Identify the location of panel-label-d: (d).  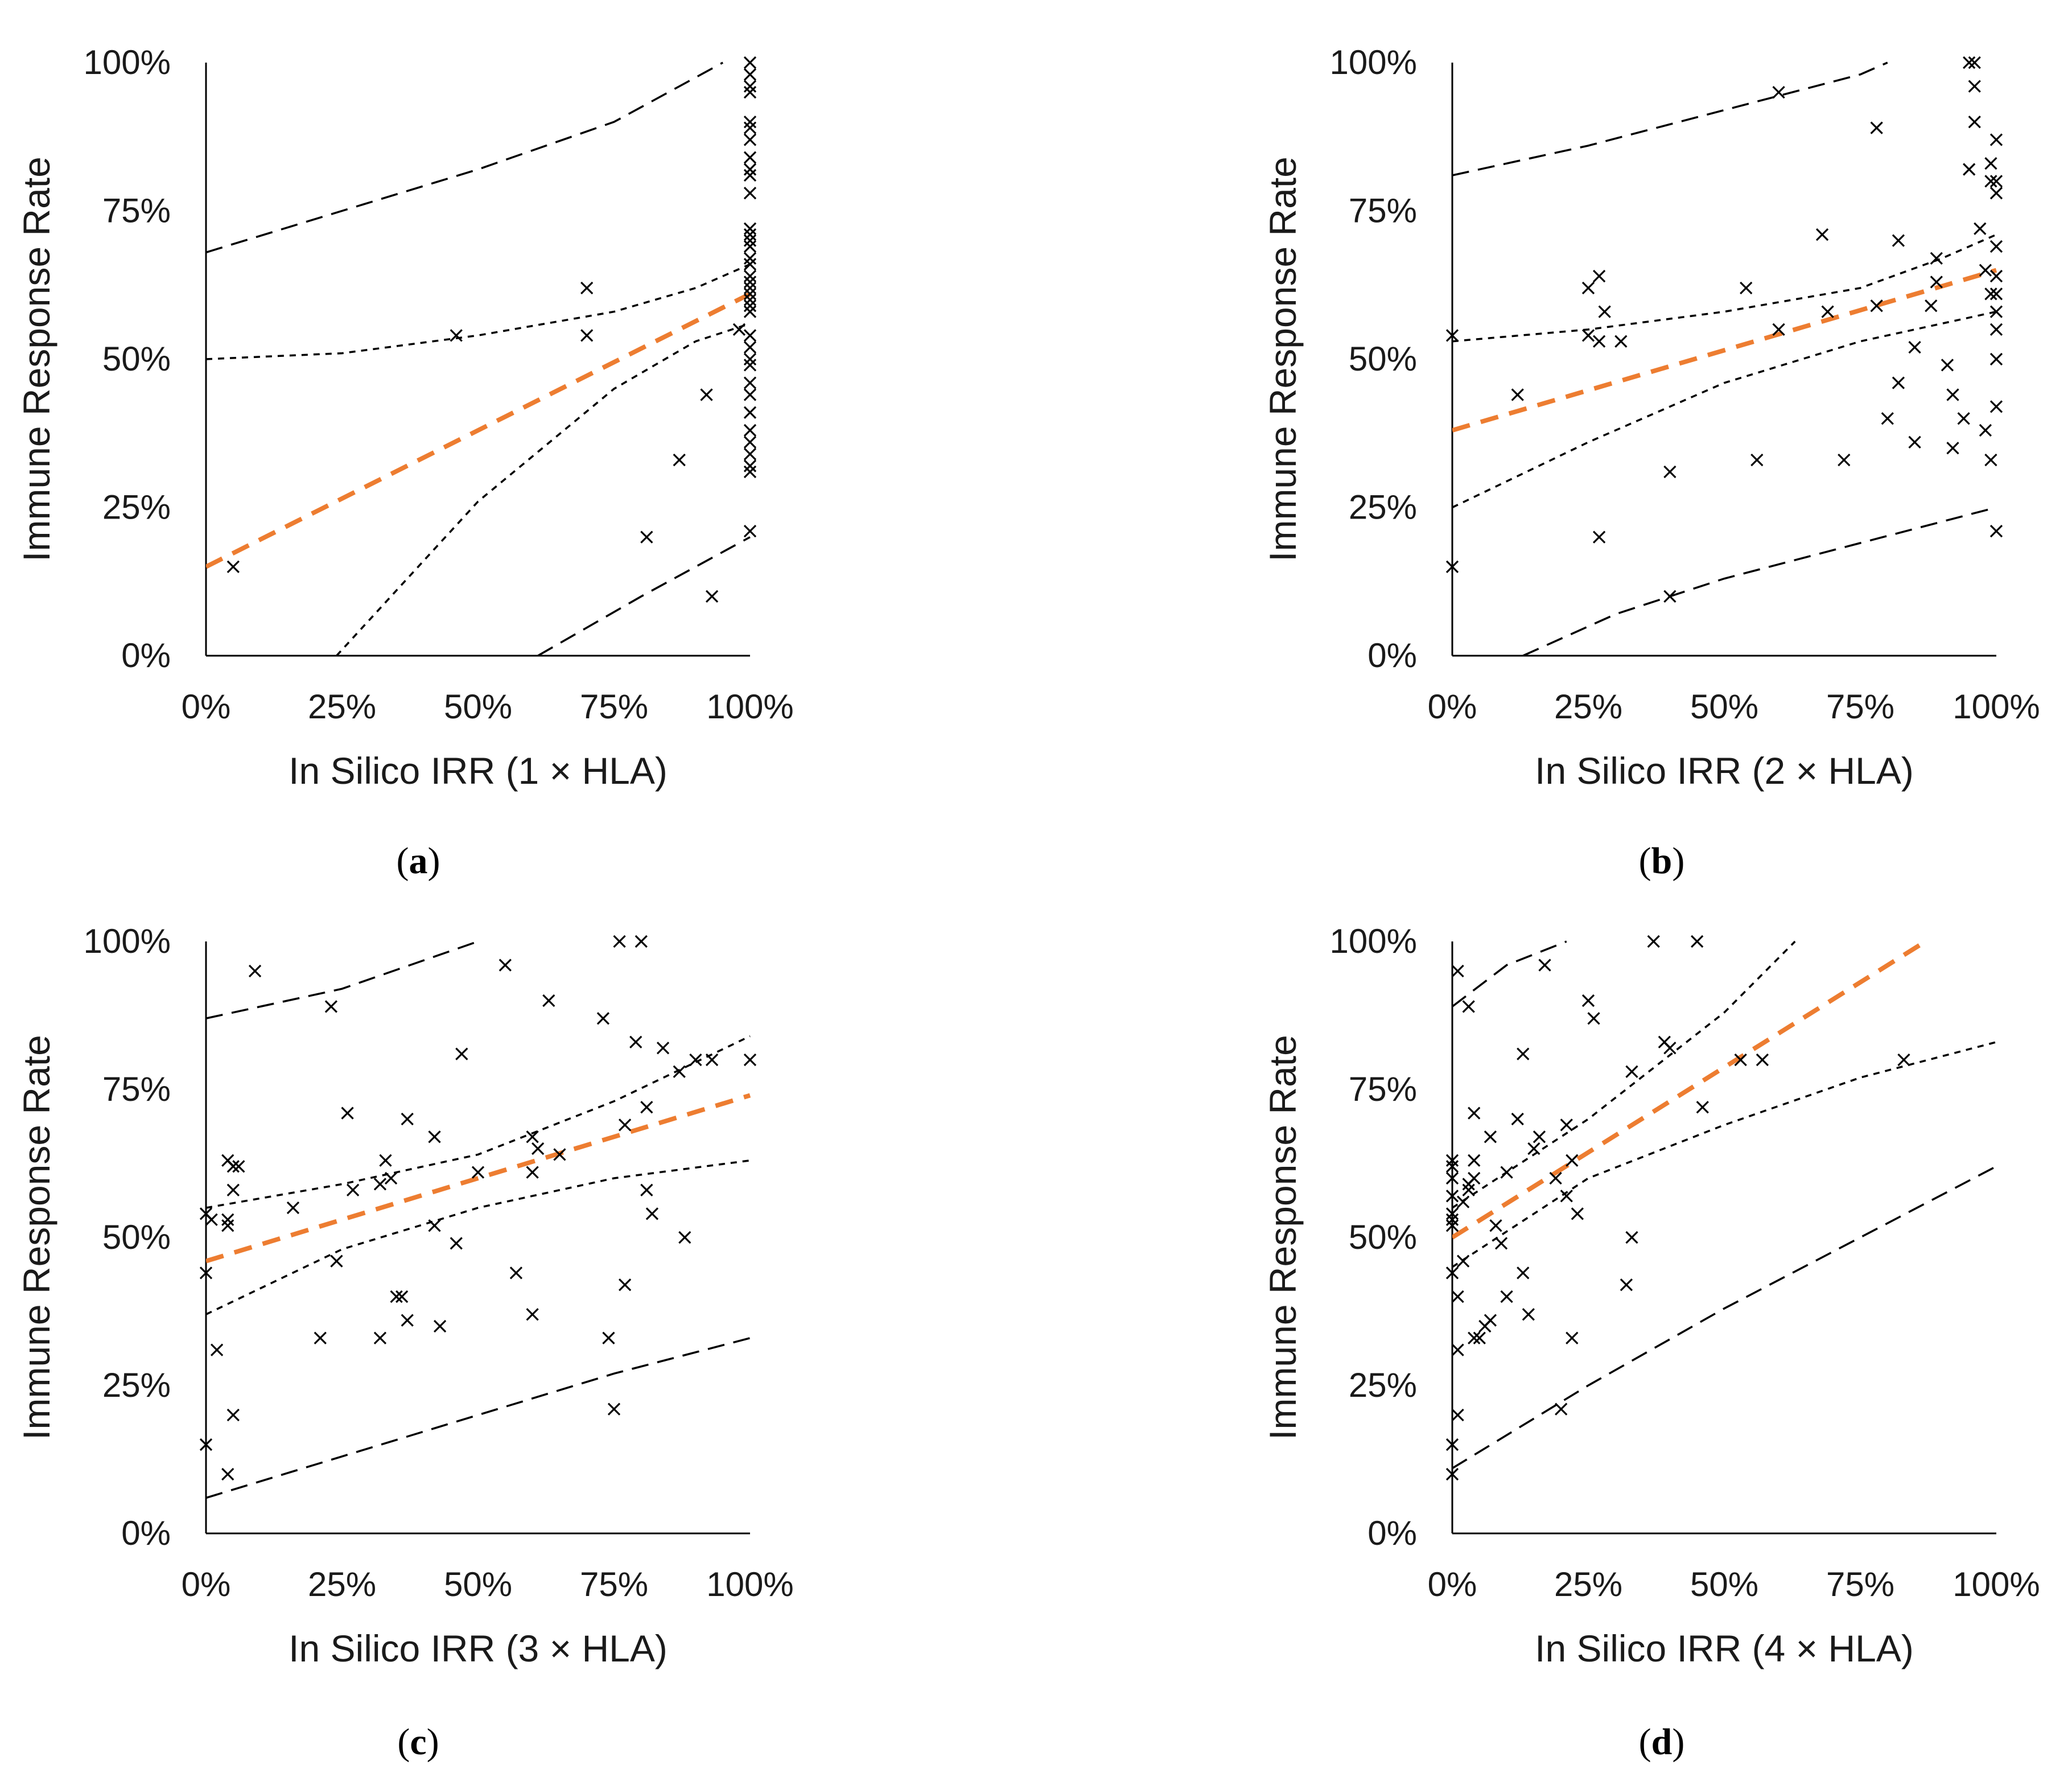
(1661, 1742).